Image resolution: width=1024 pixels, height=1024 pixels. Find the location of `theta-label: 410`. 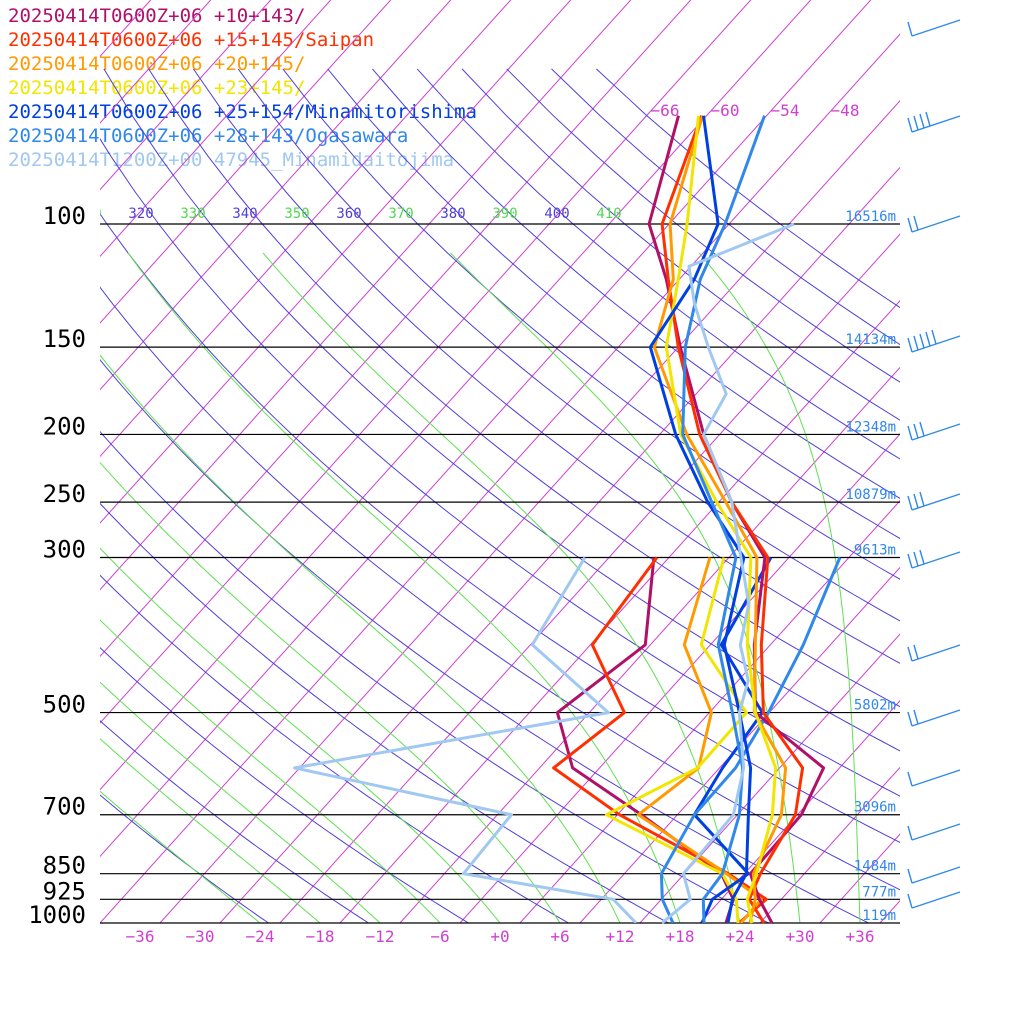

theta-label: 410 is located at coordinates (608, 214).